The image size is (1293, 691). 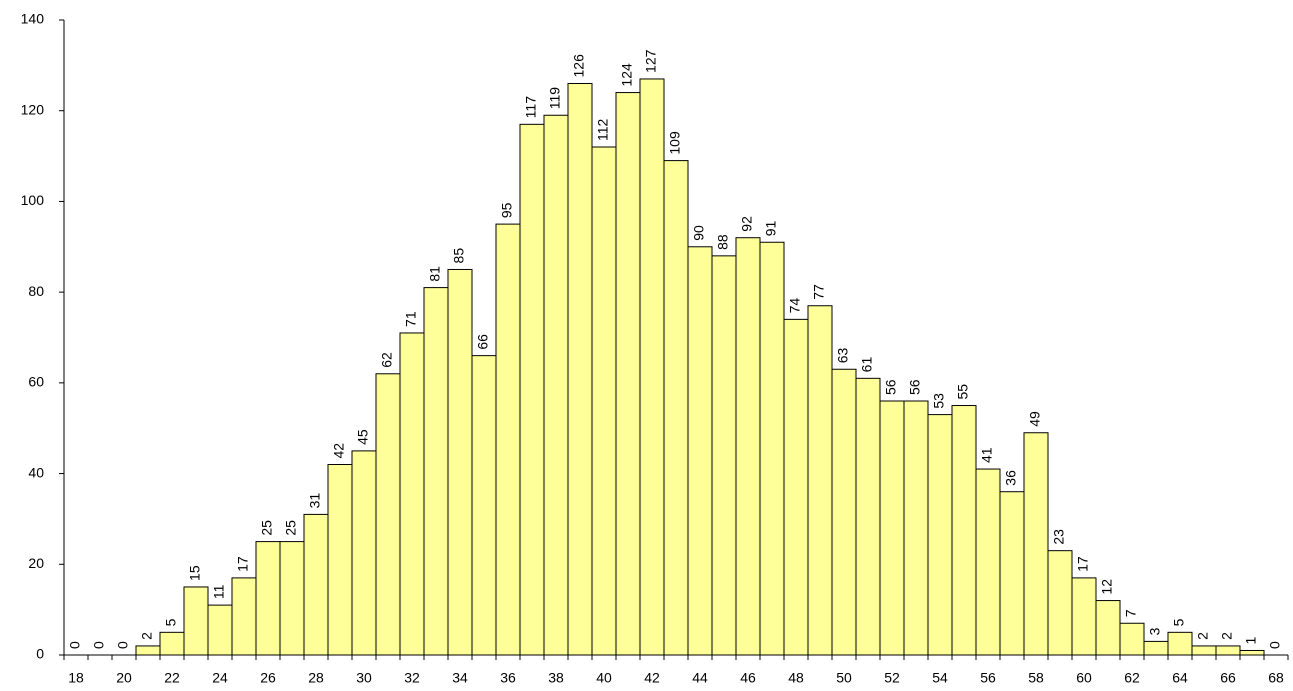 I want to click on x-tick-label: 20, so click(x=124, y=678).